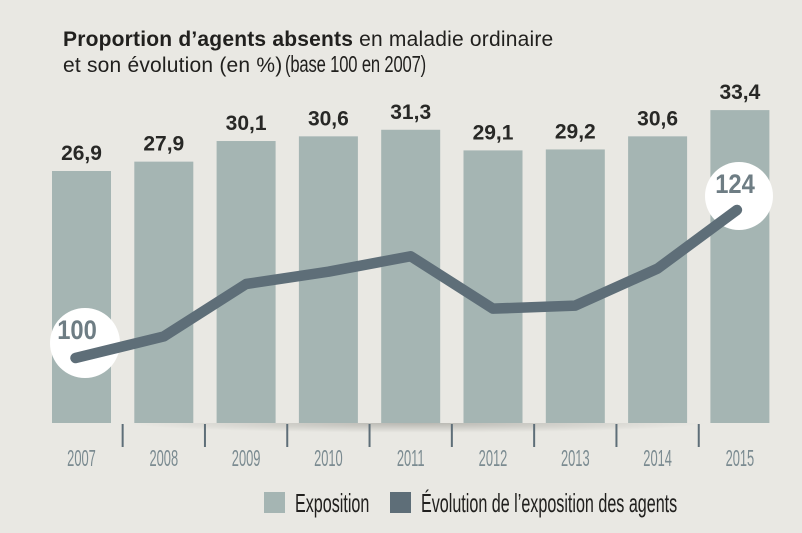  I want to click on title-rest: en maladie ordinaire, so click(453, 39).